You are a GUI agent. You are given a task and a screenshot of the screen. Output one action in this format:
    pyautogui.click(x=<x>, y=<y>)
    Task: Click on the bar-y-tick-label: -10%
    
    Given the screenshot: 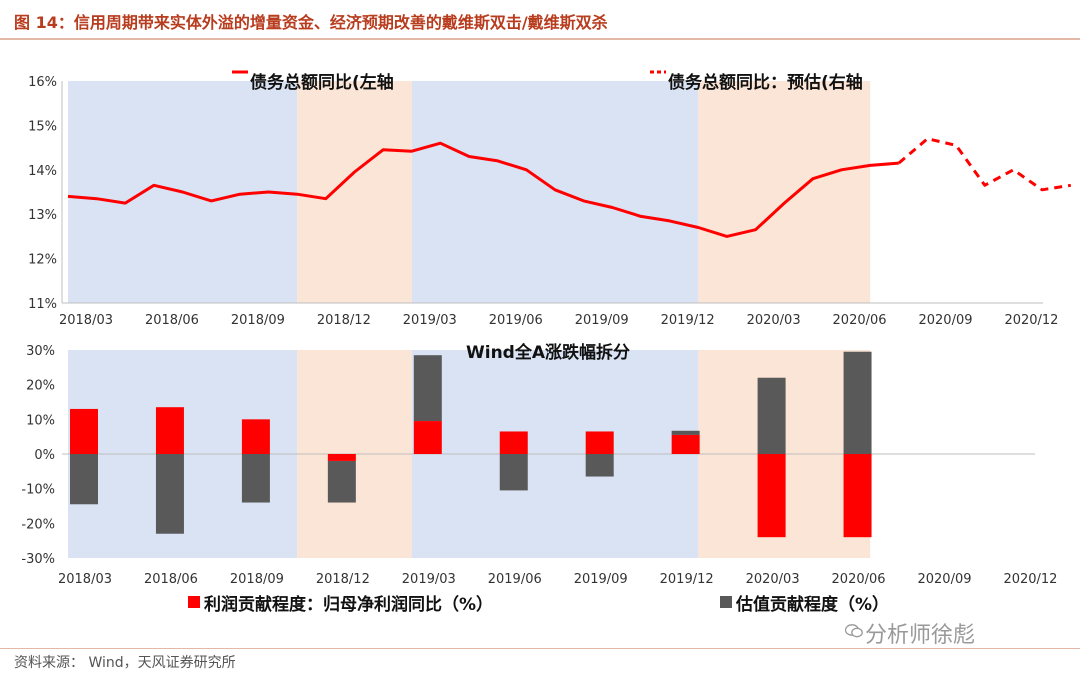 What is the action you would take?
    pyautogui.click(x=38, y=490)
    